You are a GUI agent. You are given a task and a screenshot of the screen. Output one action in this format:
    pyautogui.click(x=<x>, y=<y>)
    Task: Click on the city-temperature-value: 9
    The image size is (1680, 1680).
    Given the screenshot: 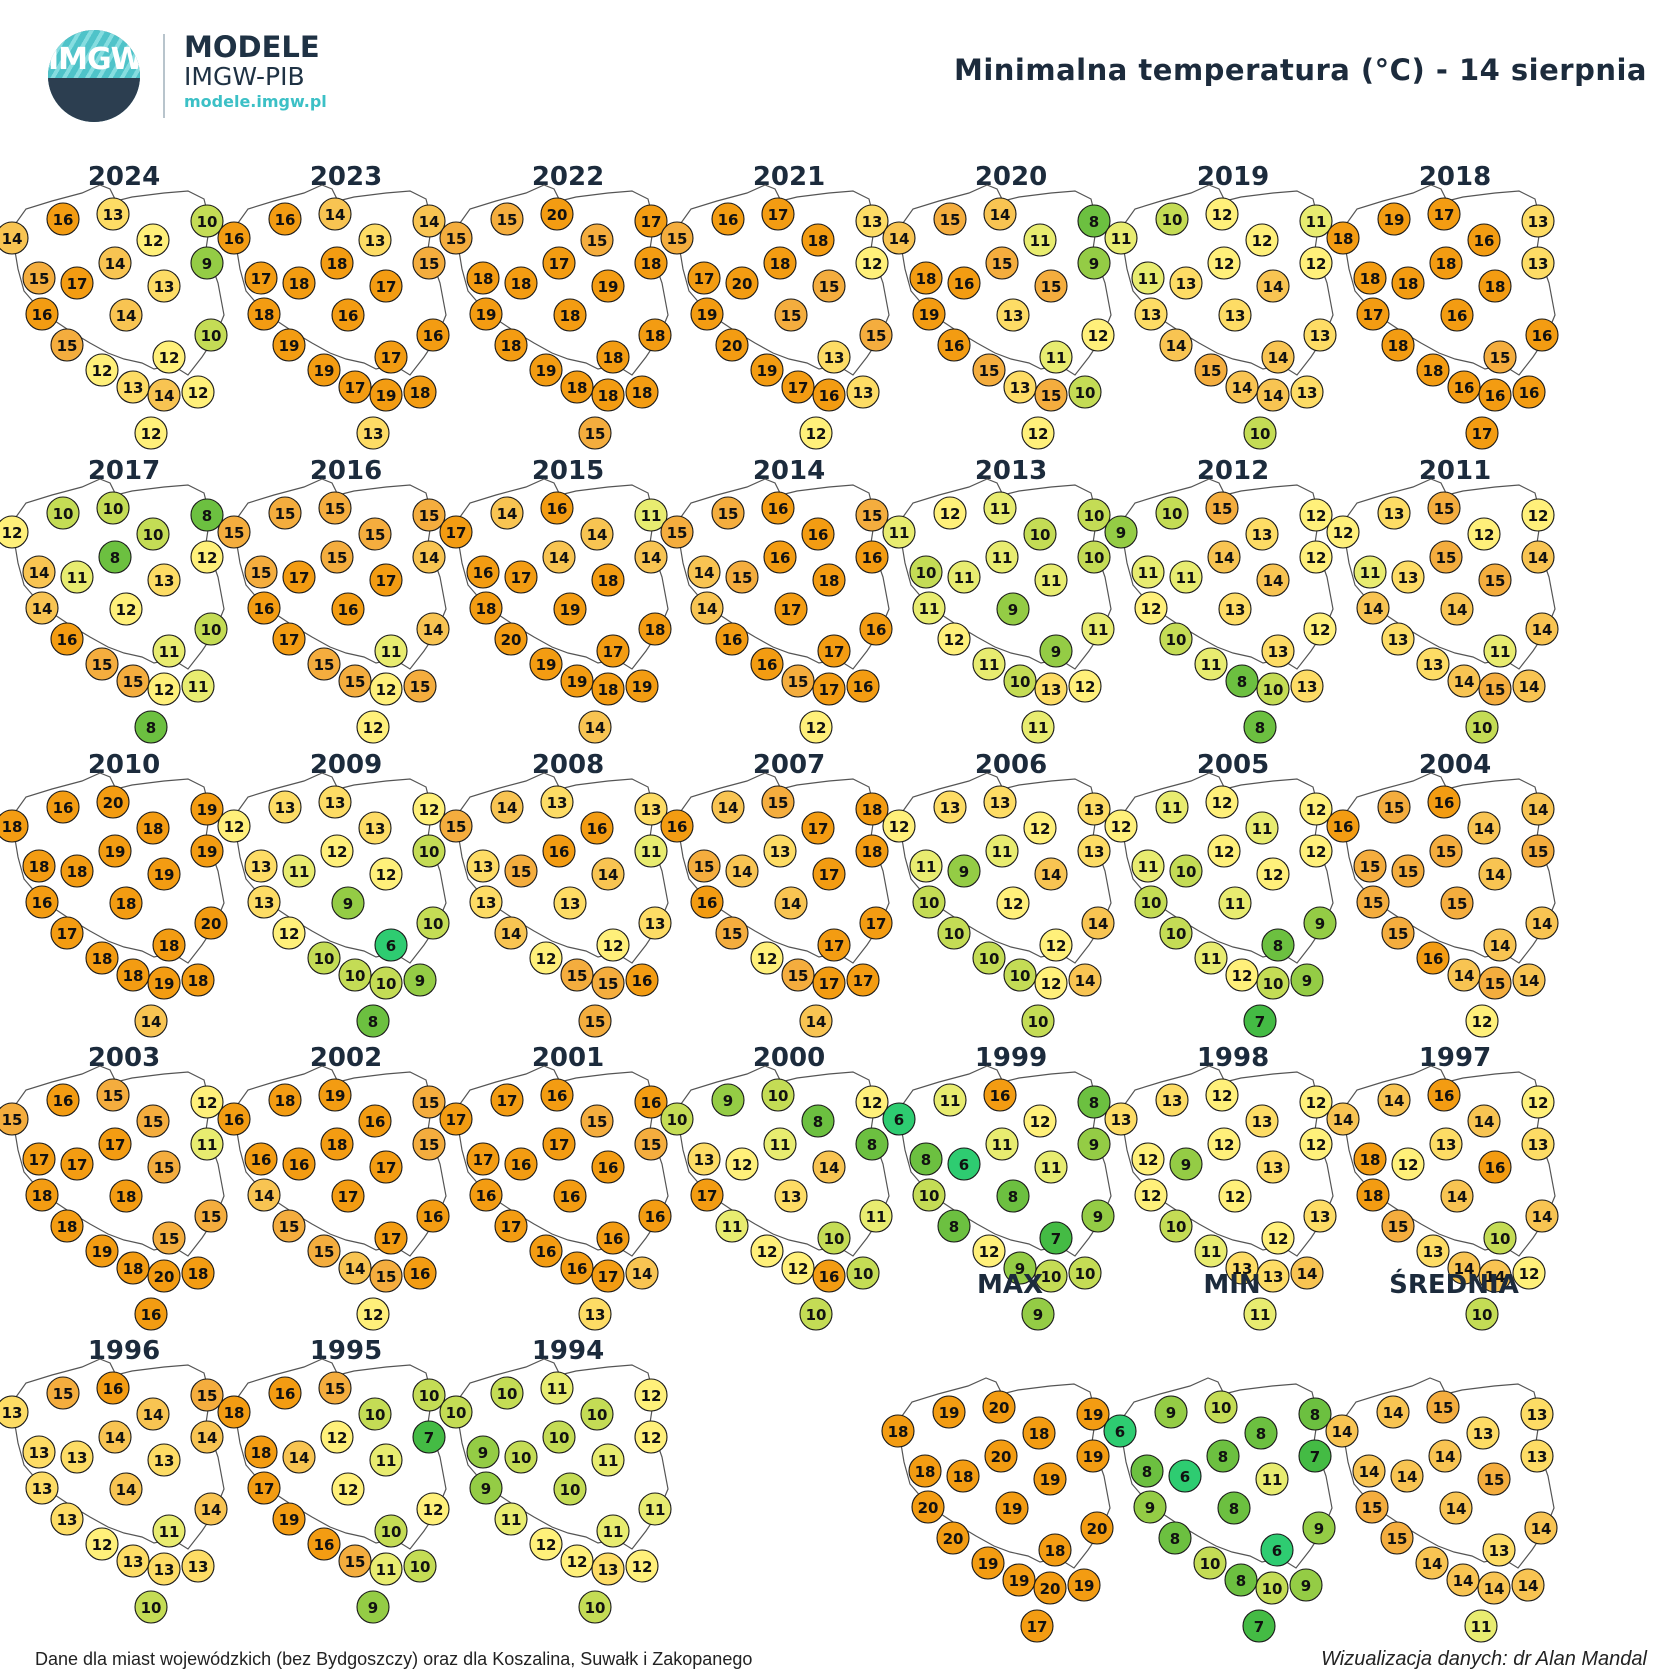 What is the action you would take?
    pyautogui.click(x=1320, y=924)
    